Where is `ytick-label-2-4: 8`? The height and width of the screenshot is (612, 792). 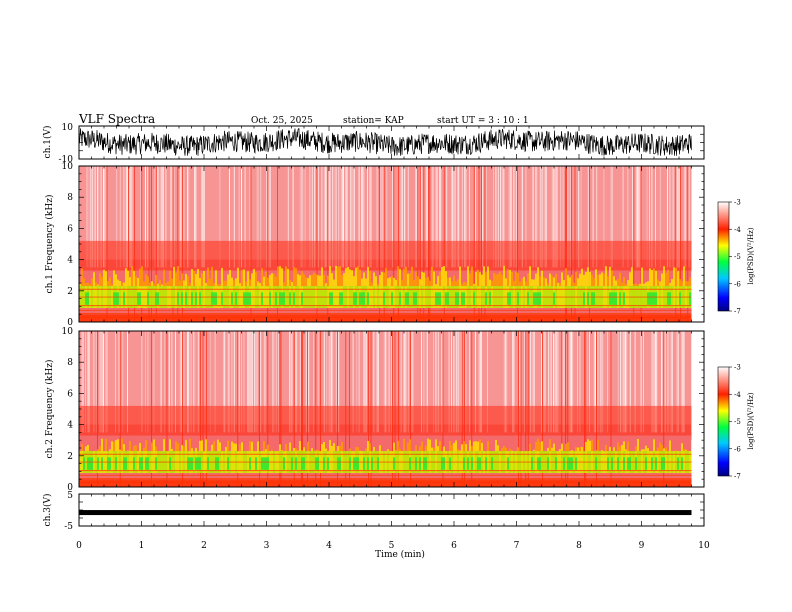
ytick-label-2-4: 8 is located at coordinates (70, 363).